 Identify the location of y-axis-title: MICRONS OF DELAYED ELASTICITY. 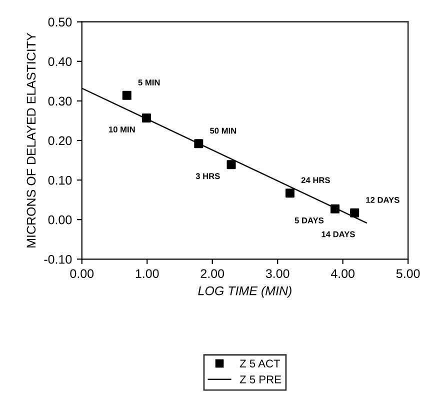
(31, 140).